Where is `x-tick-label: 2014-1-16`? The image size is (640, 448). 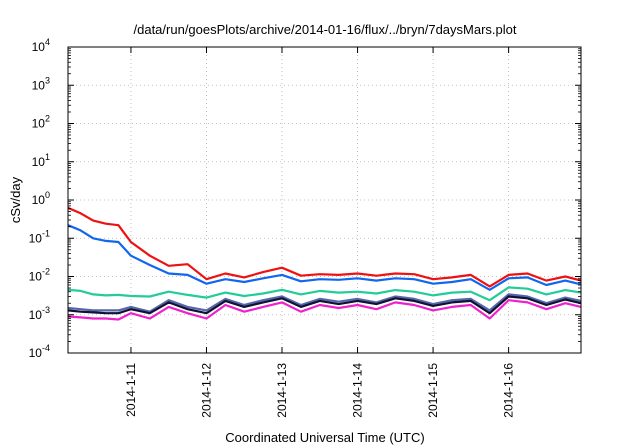 x-tick-label: 2014-1-16 is located at coordinates (509, 390).